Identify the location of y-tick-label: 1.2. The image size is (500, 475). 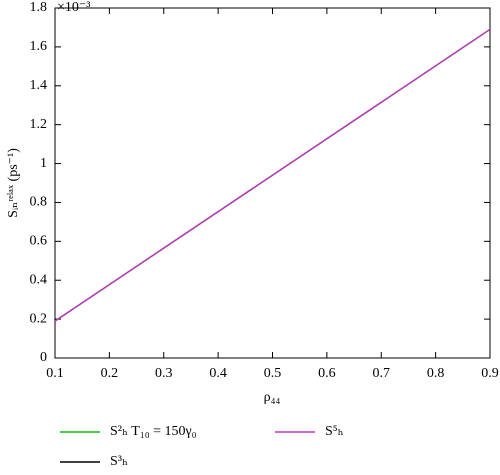
(39, 124).